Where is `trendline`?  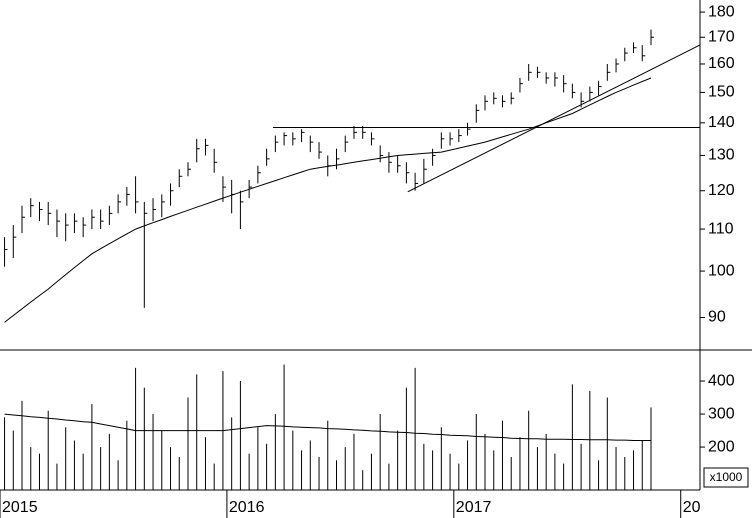 trendline is located at coordinates (553, 118).